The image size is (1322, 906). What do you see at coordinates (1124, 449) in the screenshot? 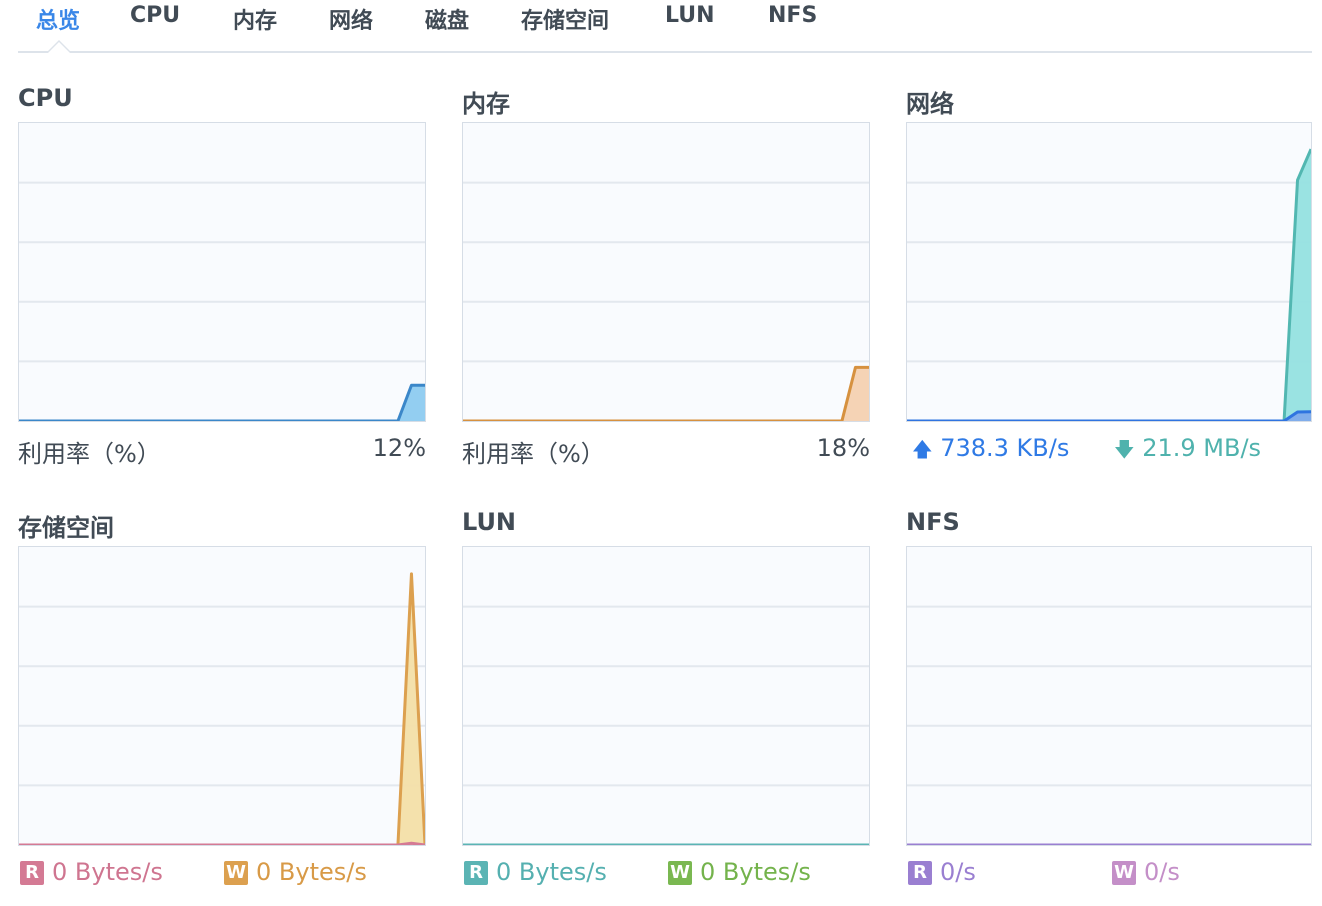
I see `download-arrow-icon: 🡇` at bounding box center [1124, 449].